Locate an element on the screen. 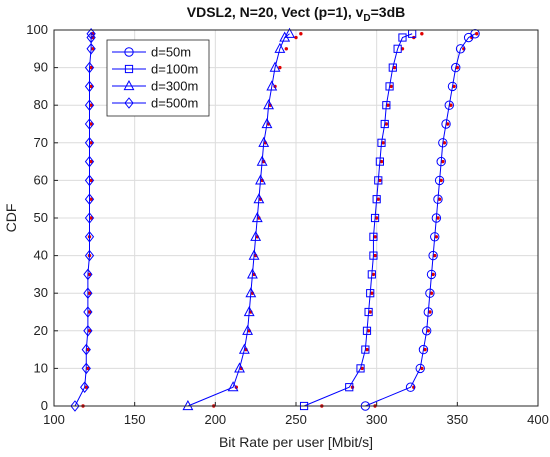  chart-title: VDSL2, N=20, Vect (p=1), vD=3dB is located at coordinates (296, 14).